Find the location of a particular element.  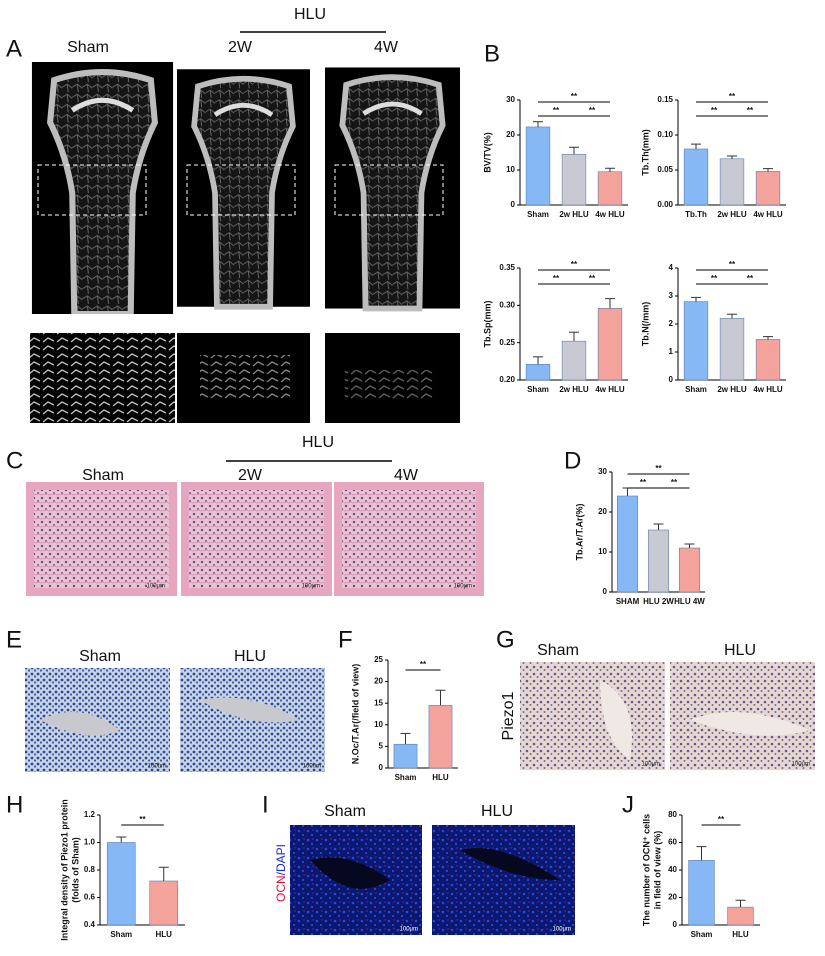

y-tick-label: 0.10 is located at coordinates (665, 134).